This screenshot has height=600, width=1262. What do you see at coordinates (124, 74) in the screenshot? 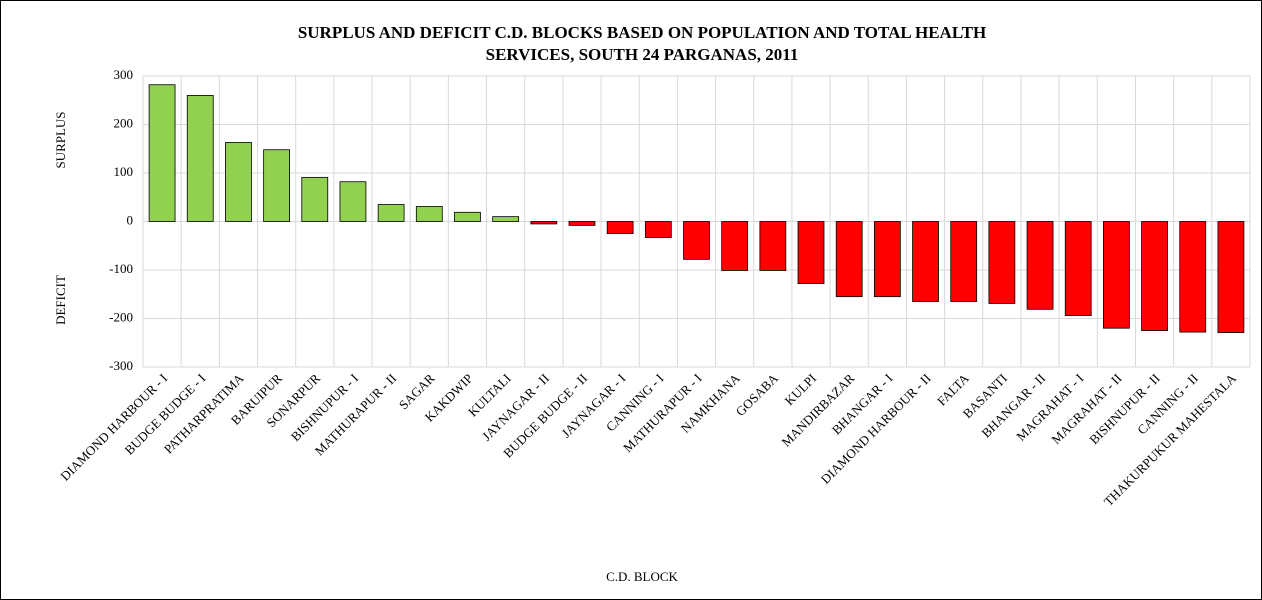
I see `y-tick-label: 300` at bounding box center [124, 74].